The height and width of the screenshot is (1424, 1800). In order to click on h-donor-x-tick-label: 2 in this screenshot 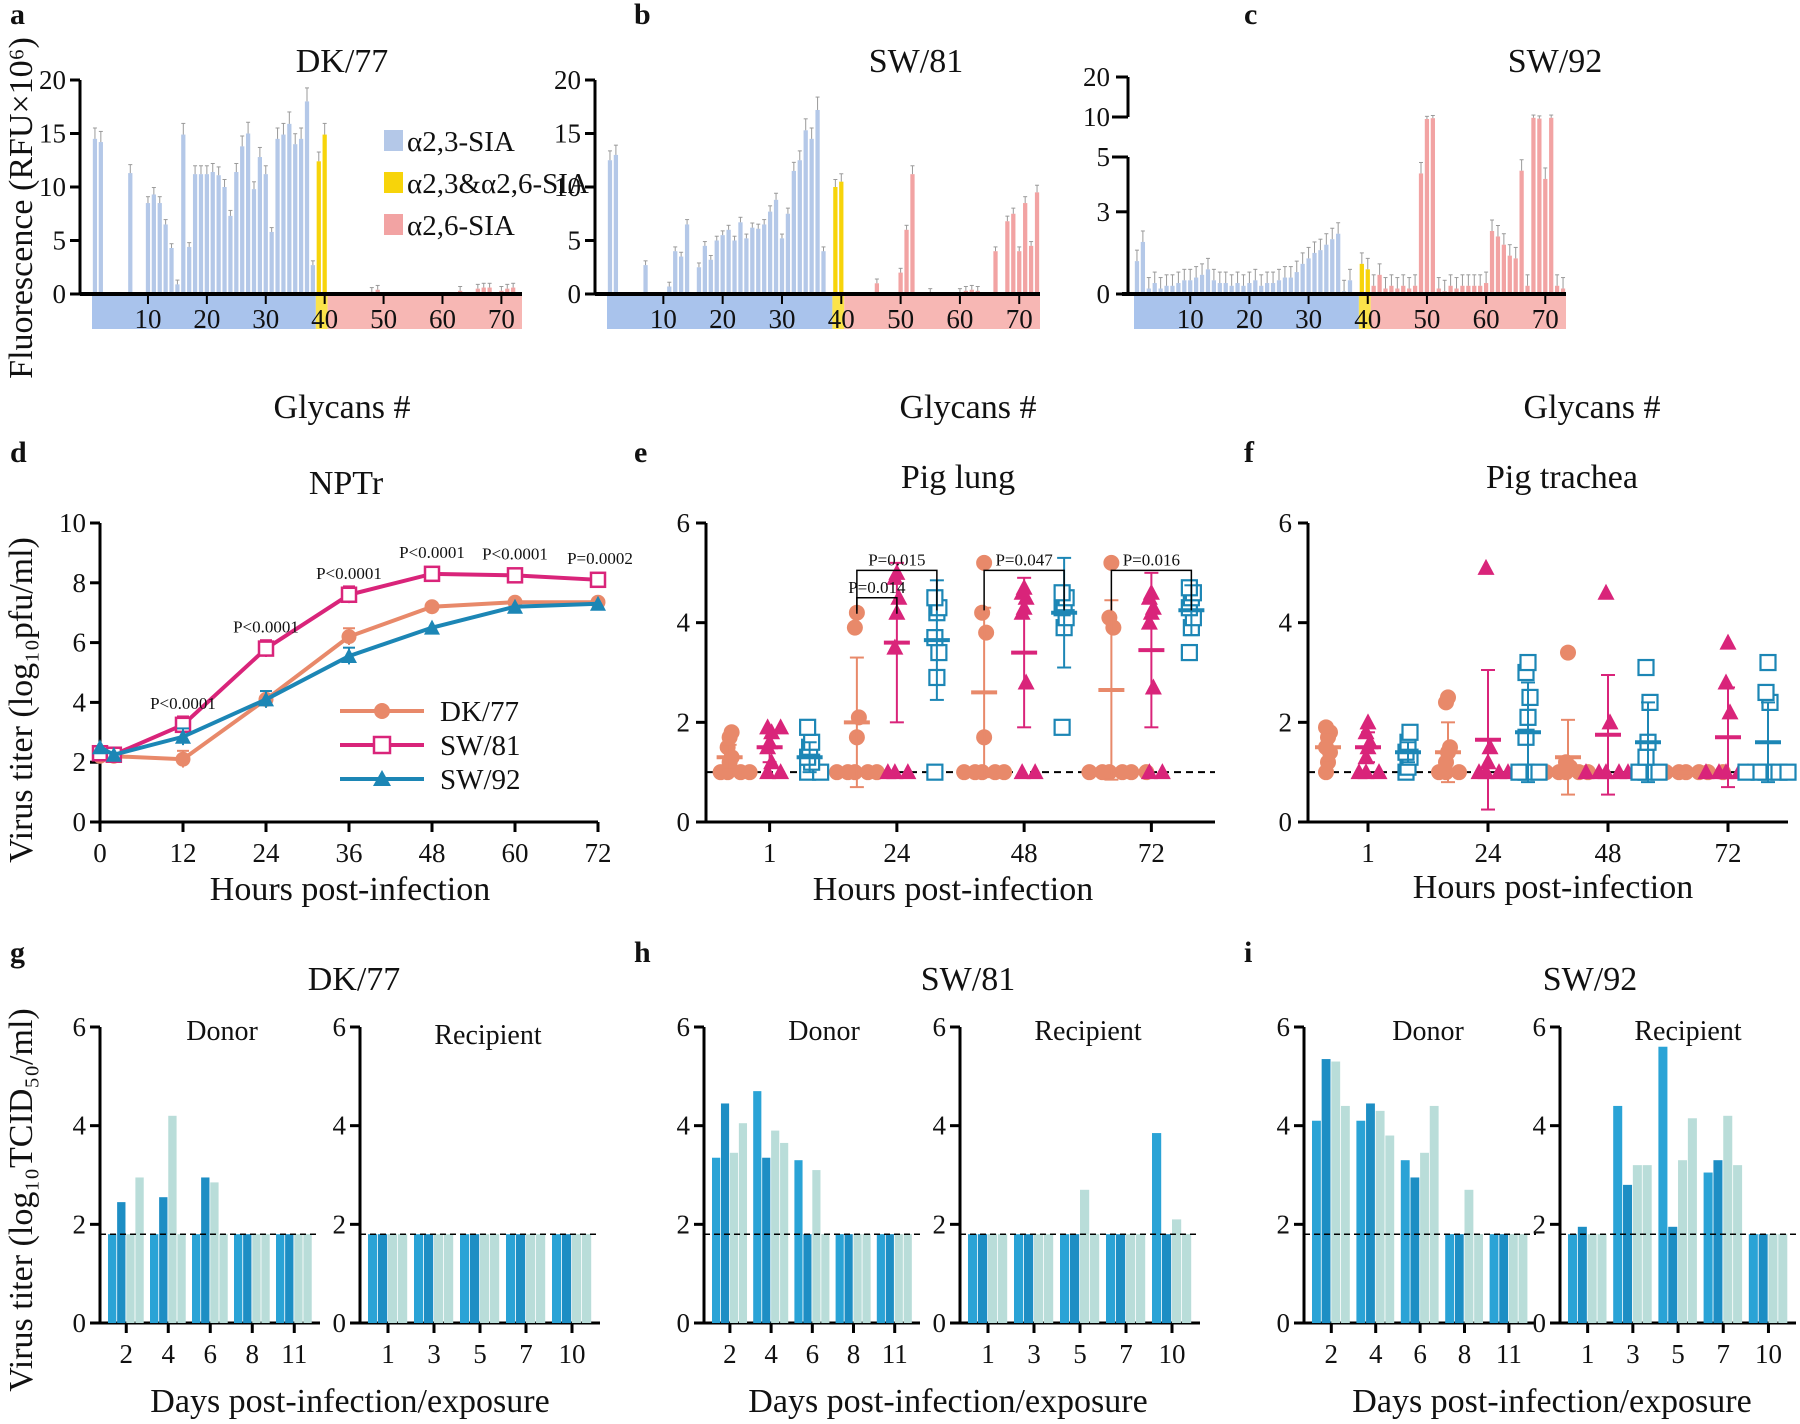, I will do `click(730, 1354)`.